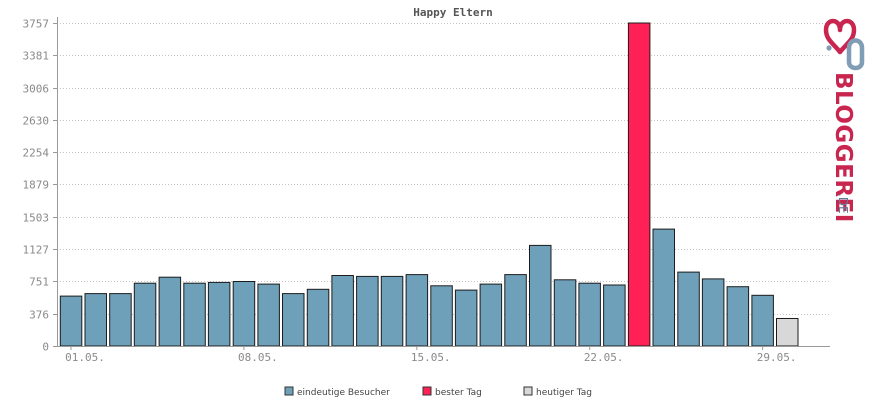 This screenshot has width=870, height=400. What do you see at coordinates (36, 250) in the screenshot?
I see `y-tick-label: 1127` at bounding box center [36, 250].